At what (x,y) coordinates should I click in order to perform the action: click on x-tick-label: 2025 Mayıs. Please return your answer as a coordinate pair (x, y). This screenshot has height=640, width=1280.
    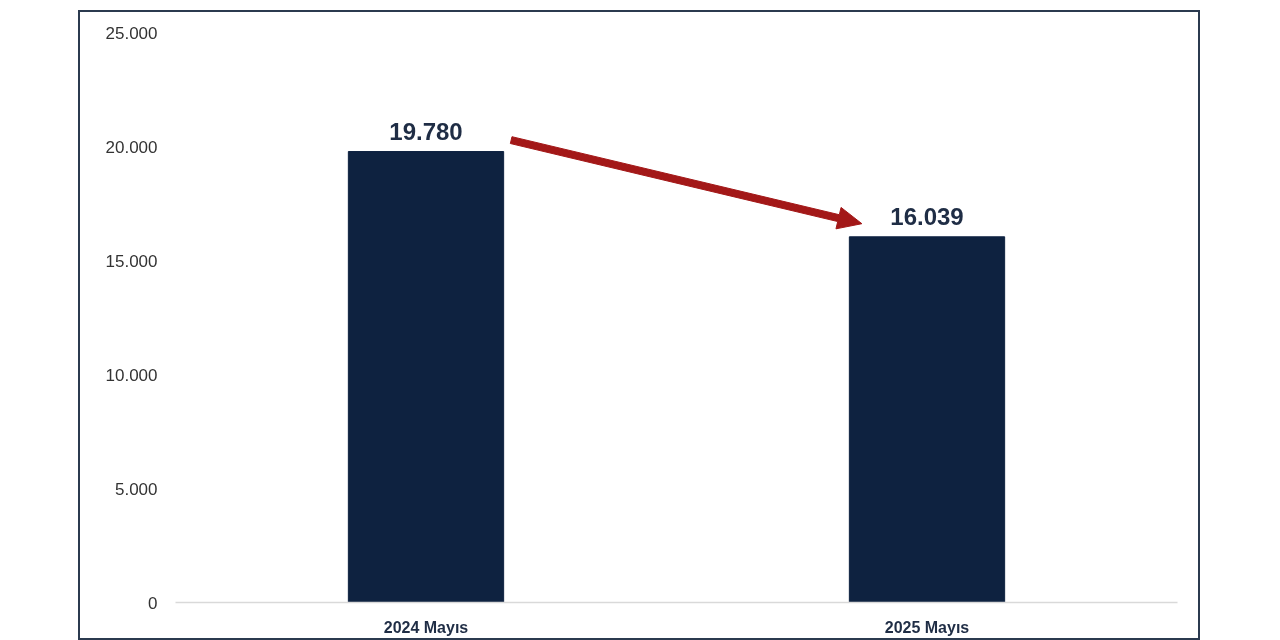
    Looking at the image, I should click on (927, 627).